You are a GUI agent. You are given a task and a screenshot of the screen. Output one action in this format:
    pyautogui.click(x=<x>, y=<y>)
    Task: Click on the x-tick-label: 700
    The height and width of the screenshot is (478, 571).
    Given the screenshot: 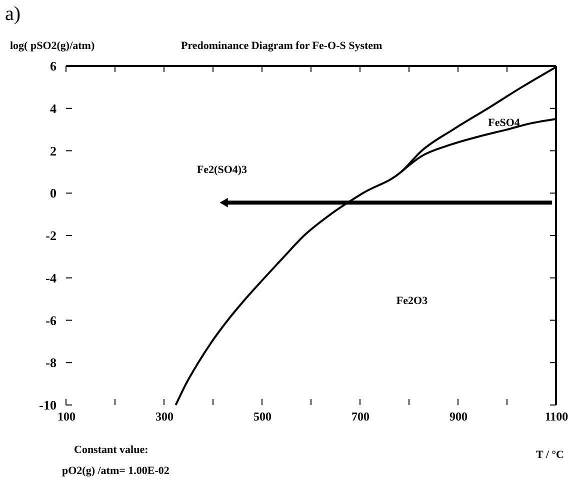 What is the action you would take?
    pyautogui.click(x=361, y=417)
    